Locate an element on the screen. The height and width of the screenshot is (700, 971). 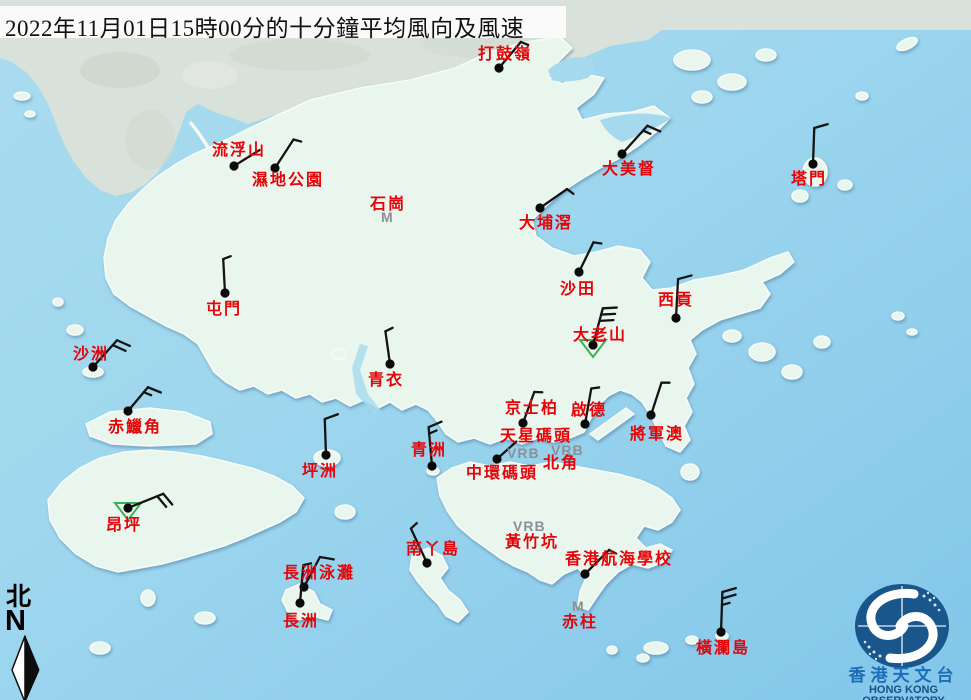
station-marker-tates-cairn is located at coordinates (597, 332).